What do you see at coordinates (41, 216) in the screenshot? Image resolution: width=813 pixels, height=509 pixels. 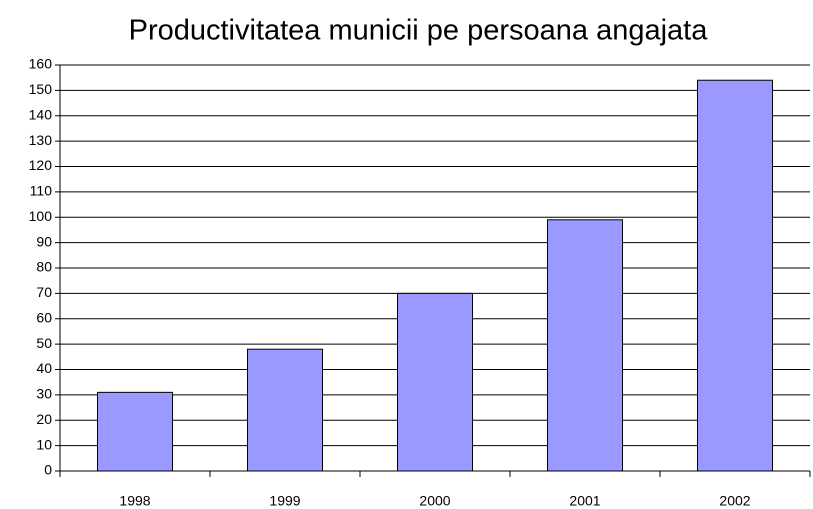 I see `y-tick-label: 100` at bounding box center [41, 216].